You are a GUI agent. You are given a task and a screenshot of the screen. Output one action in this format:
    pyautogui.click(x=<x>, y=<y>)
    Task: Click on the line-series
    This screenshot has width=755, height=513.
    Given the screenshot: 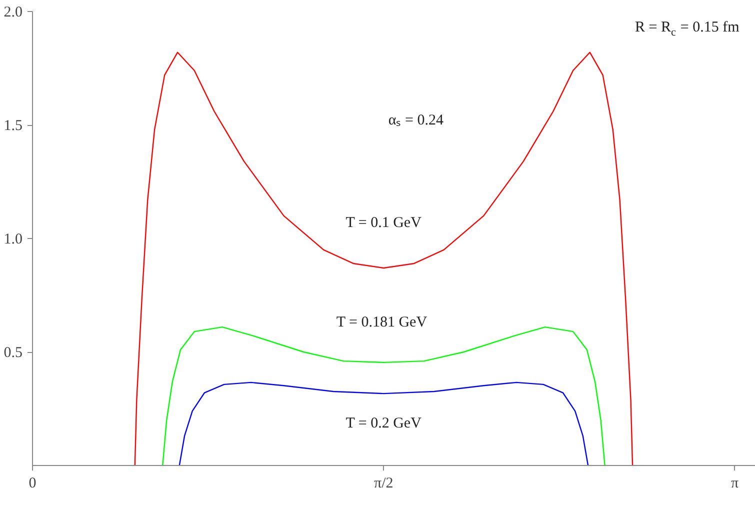 What is the action you would take?
    pyautogui.click(x=383, y=424)
    